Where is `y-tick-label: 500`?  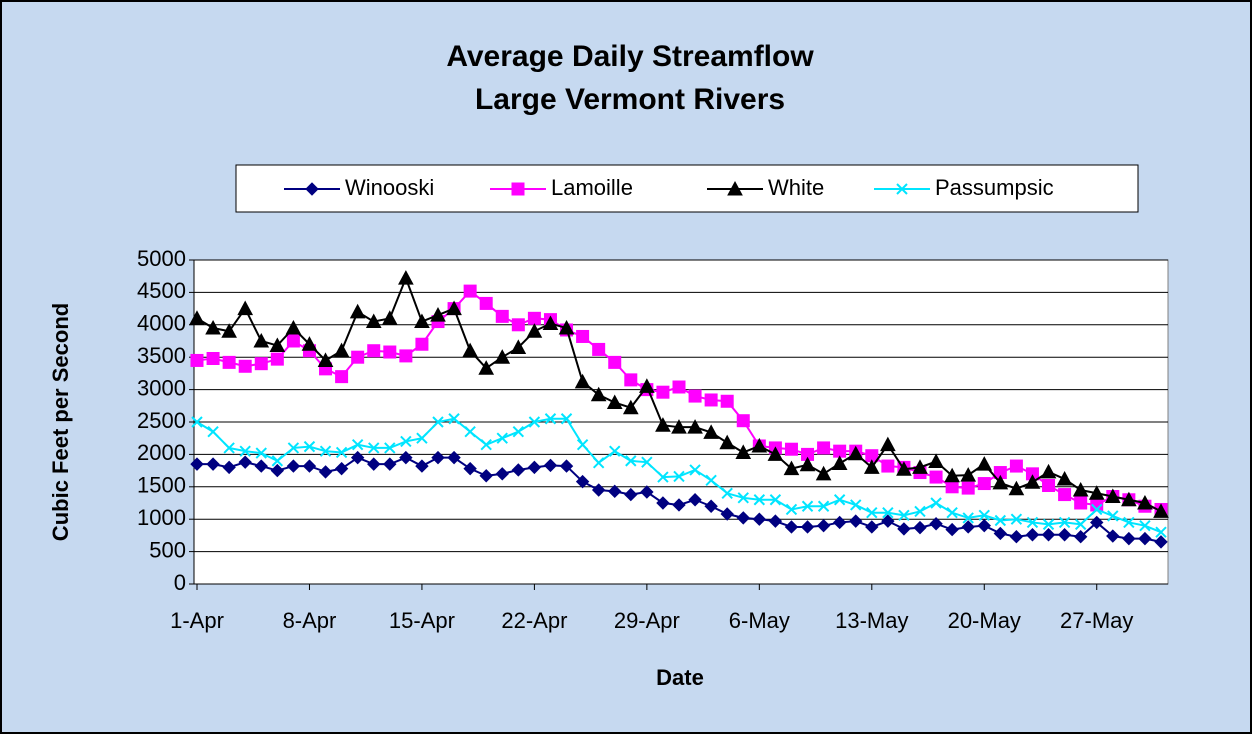 y-tick-label: 500 is located at coordinates (167, 549).